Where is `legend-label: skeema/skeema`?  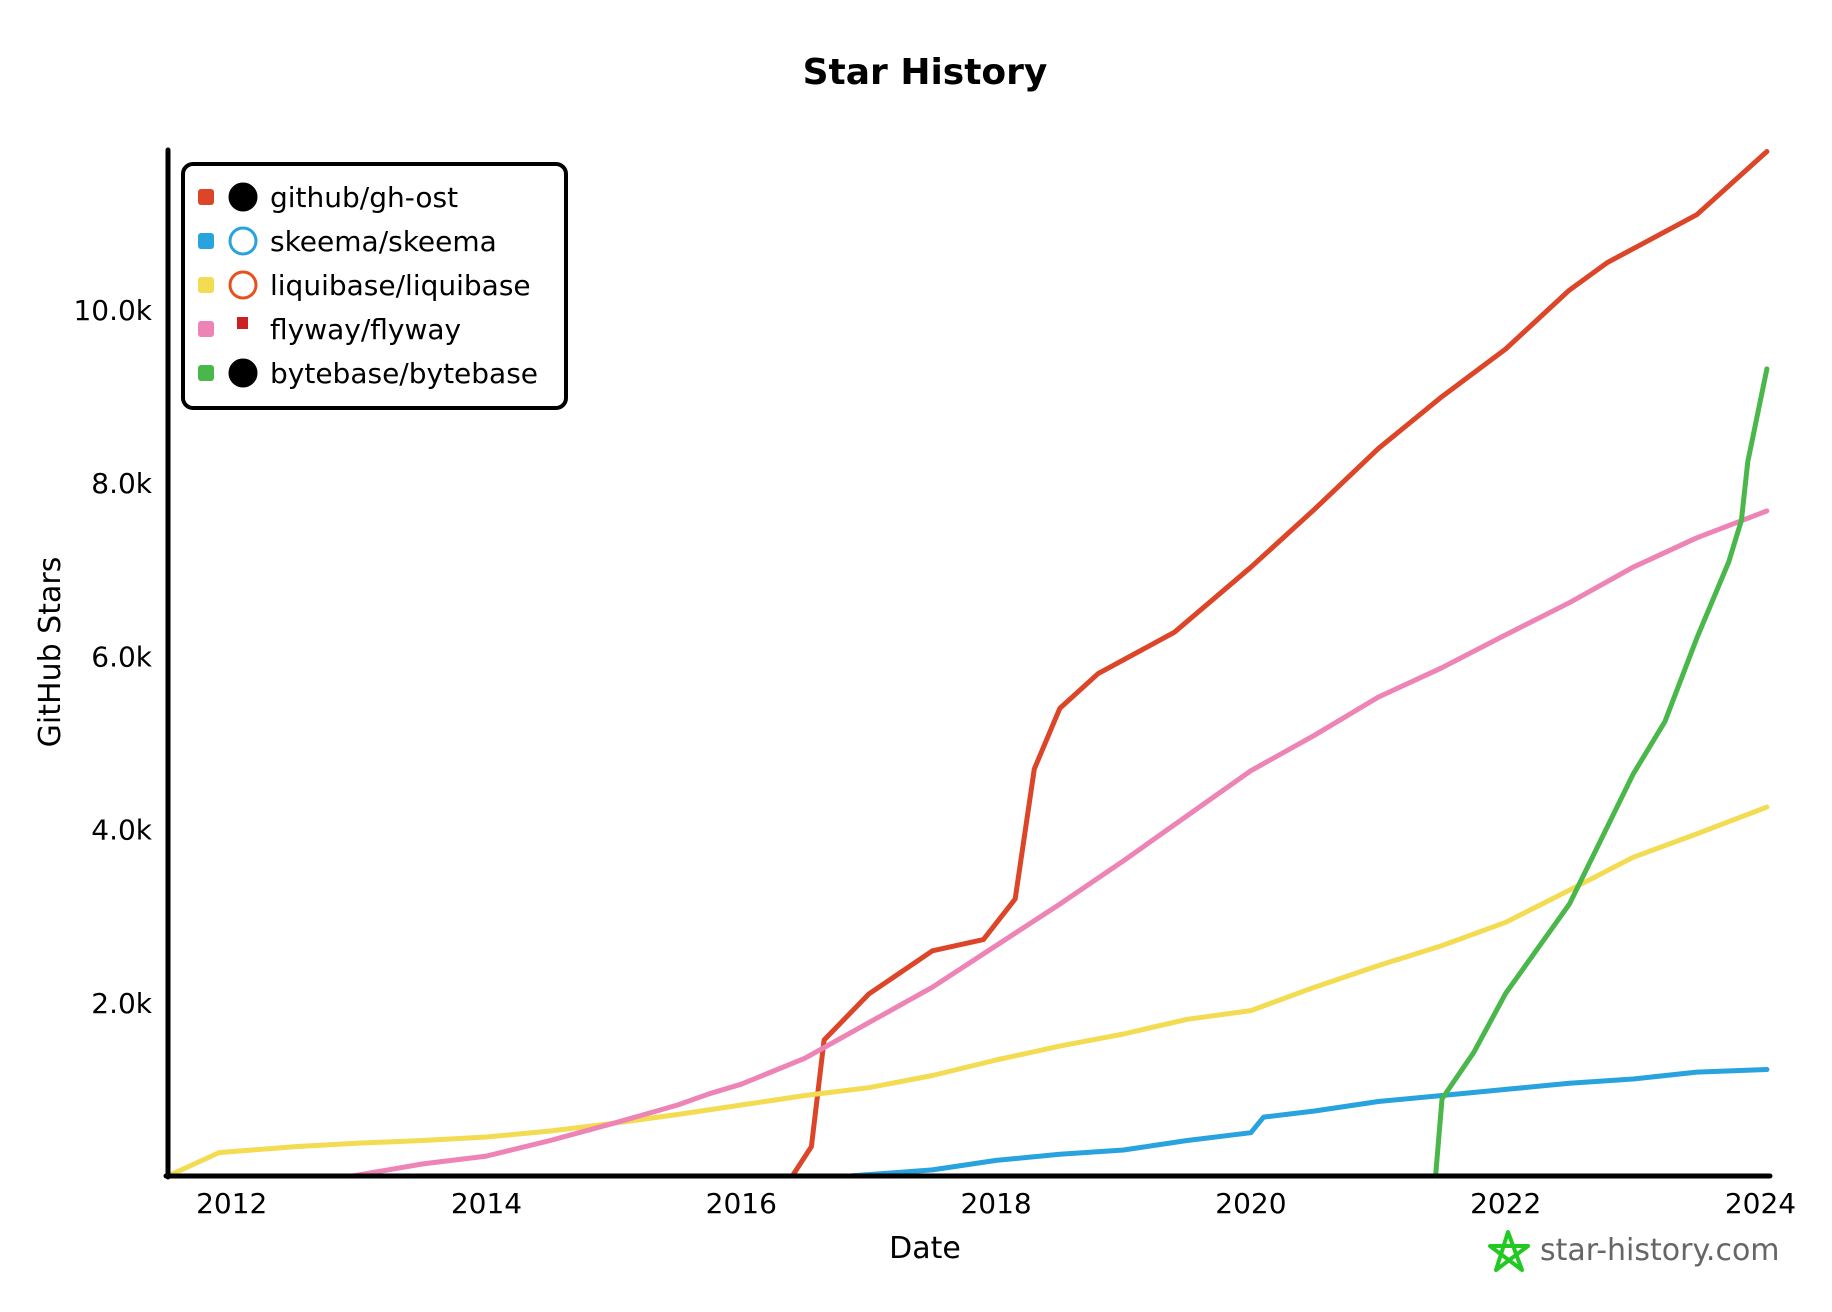 legend-label: skeema/skeema is located at coordinates (383, 241).